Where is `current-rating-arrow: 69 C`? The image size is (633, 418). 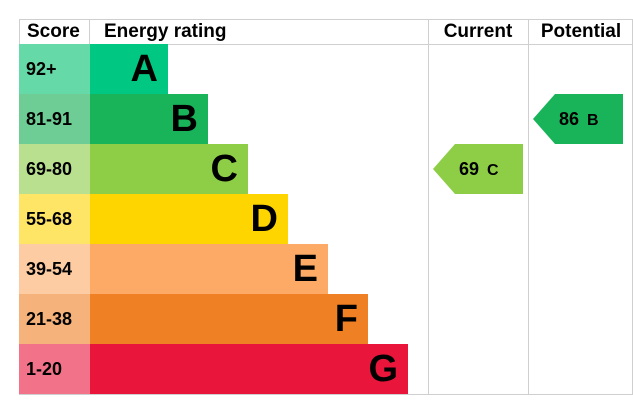
current-rating-arrow: 69 C is located at coordinates (478, 169).